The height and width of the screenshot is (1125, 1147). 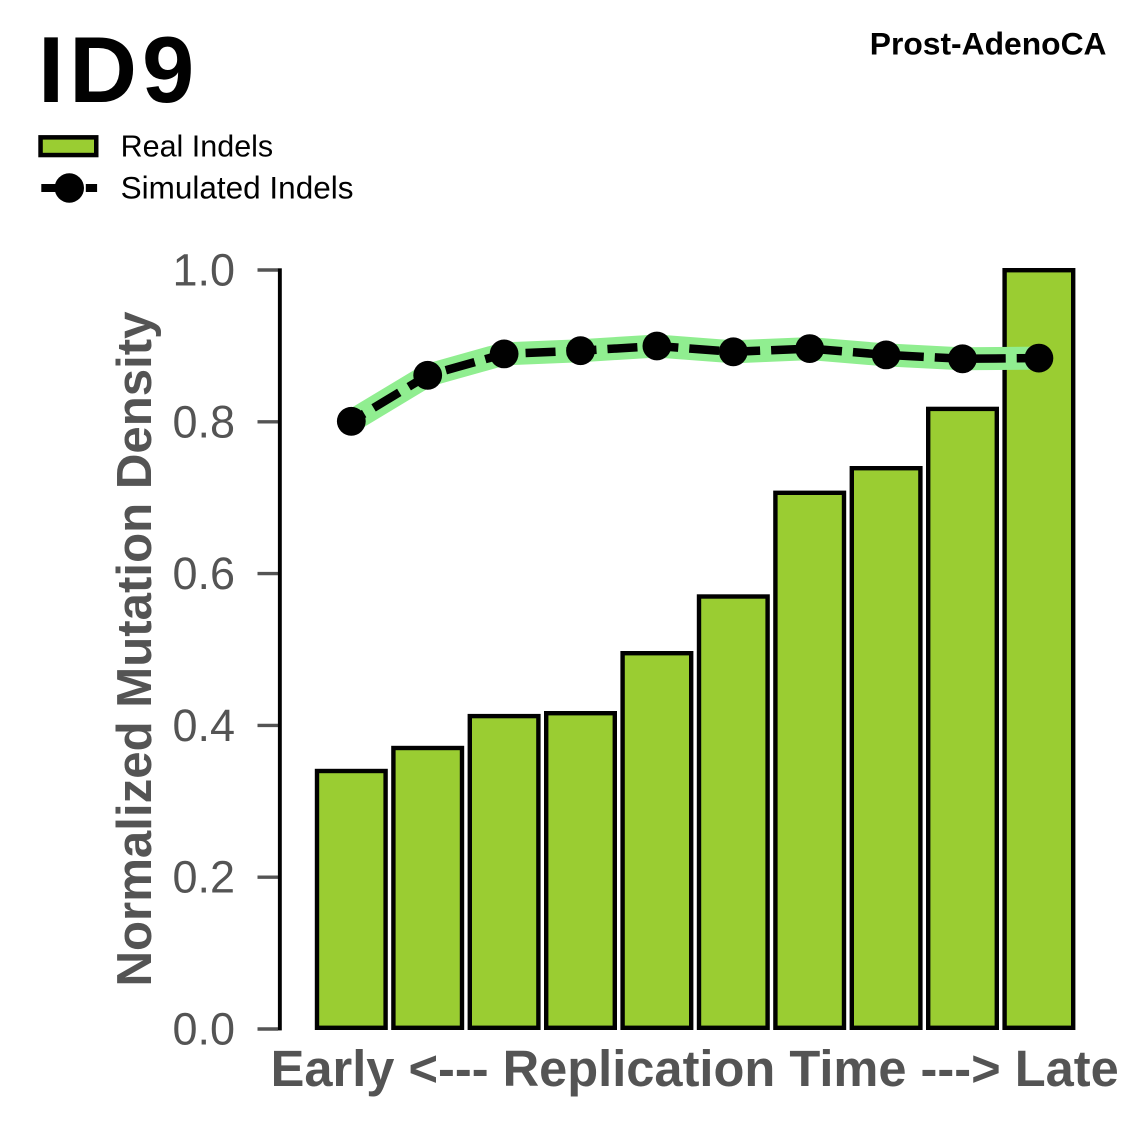 What do you see at coordinates (203, 421) in the screenshot?
I see `svg-text: 0.8` at bounding box center [203, 421].